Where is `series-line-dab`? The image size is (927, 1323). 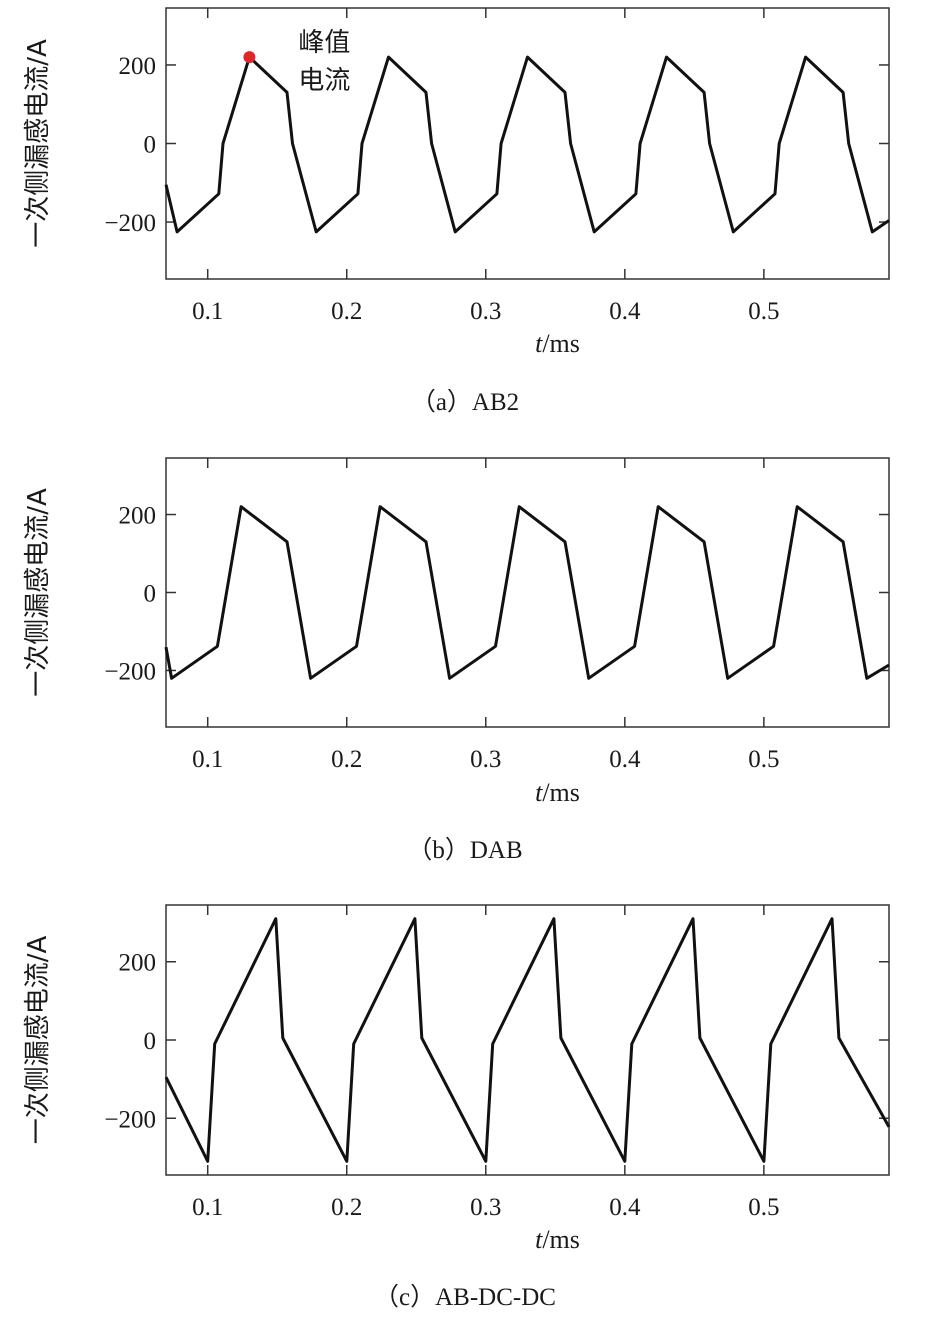 series-line-dab is located at coordinates (527, 592).